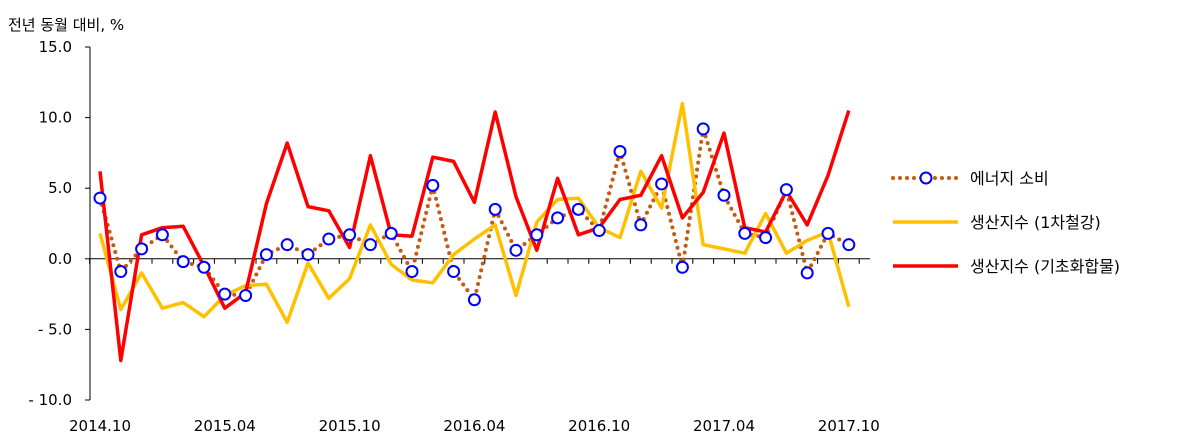 Image resolution: width=1200 pixels, height=443 pixels. I want to click on x-tick-label: 2017.10, so click(849, 426).